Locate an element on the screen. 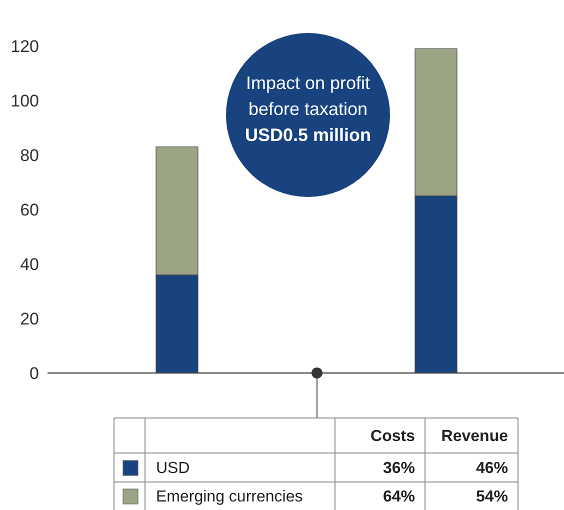  y-tick-label: 20 is located at coordinates (29, 318).